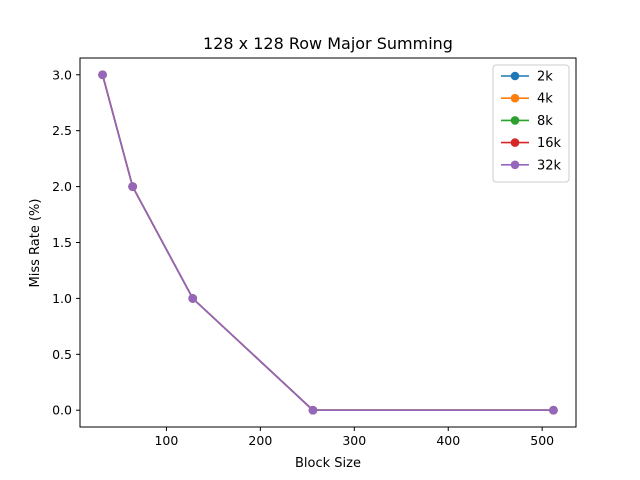 The image size is (640, 480). What do you see at coordinates (515, 142) in the screenshot?
I see `legend-marker-16k` at bounding box center [515, 142].